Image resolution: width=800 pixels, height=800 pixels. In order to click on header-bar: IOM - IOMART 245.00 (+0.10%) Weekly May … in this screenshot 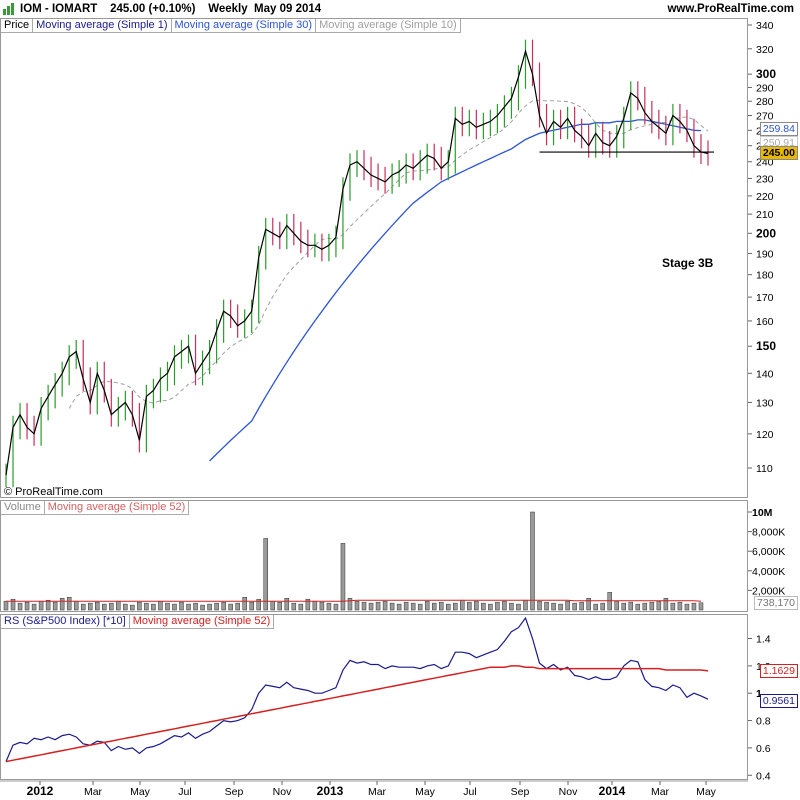, I will do `click(400, 10)`.